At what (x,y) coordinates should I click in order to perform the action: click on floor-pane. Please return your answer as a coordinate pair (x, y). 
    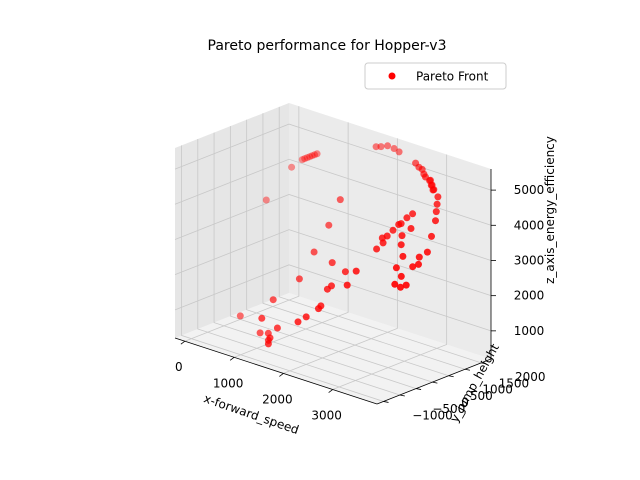
    Looking at the image, I should click on (333, 348).